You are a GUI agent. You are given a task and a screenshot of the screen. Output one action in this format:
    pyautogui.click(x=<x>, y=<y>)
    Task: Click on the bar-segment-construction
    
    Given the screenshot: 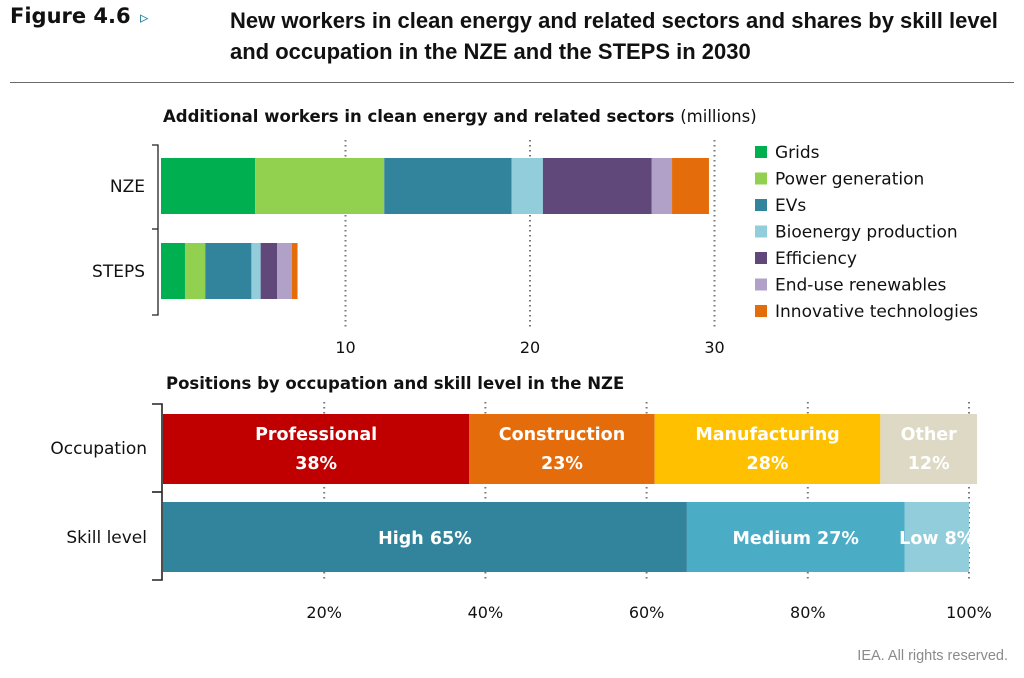 What is the action you would take?
    pyautogui.click(x=562, y=449)
    